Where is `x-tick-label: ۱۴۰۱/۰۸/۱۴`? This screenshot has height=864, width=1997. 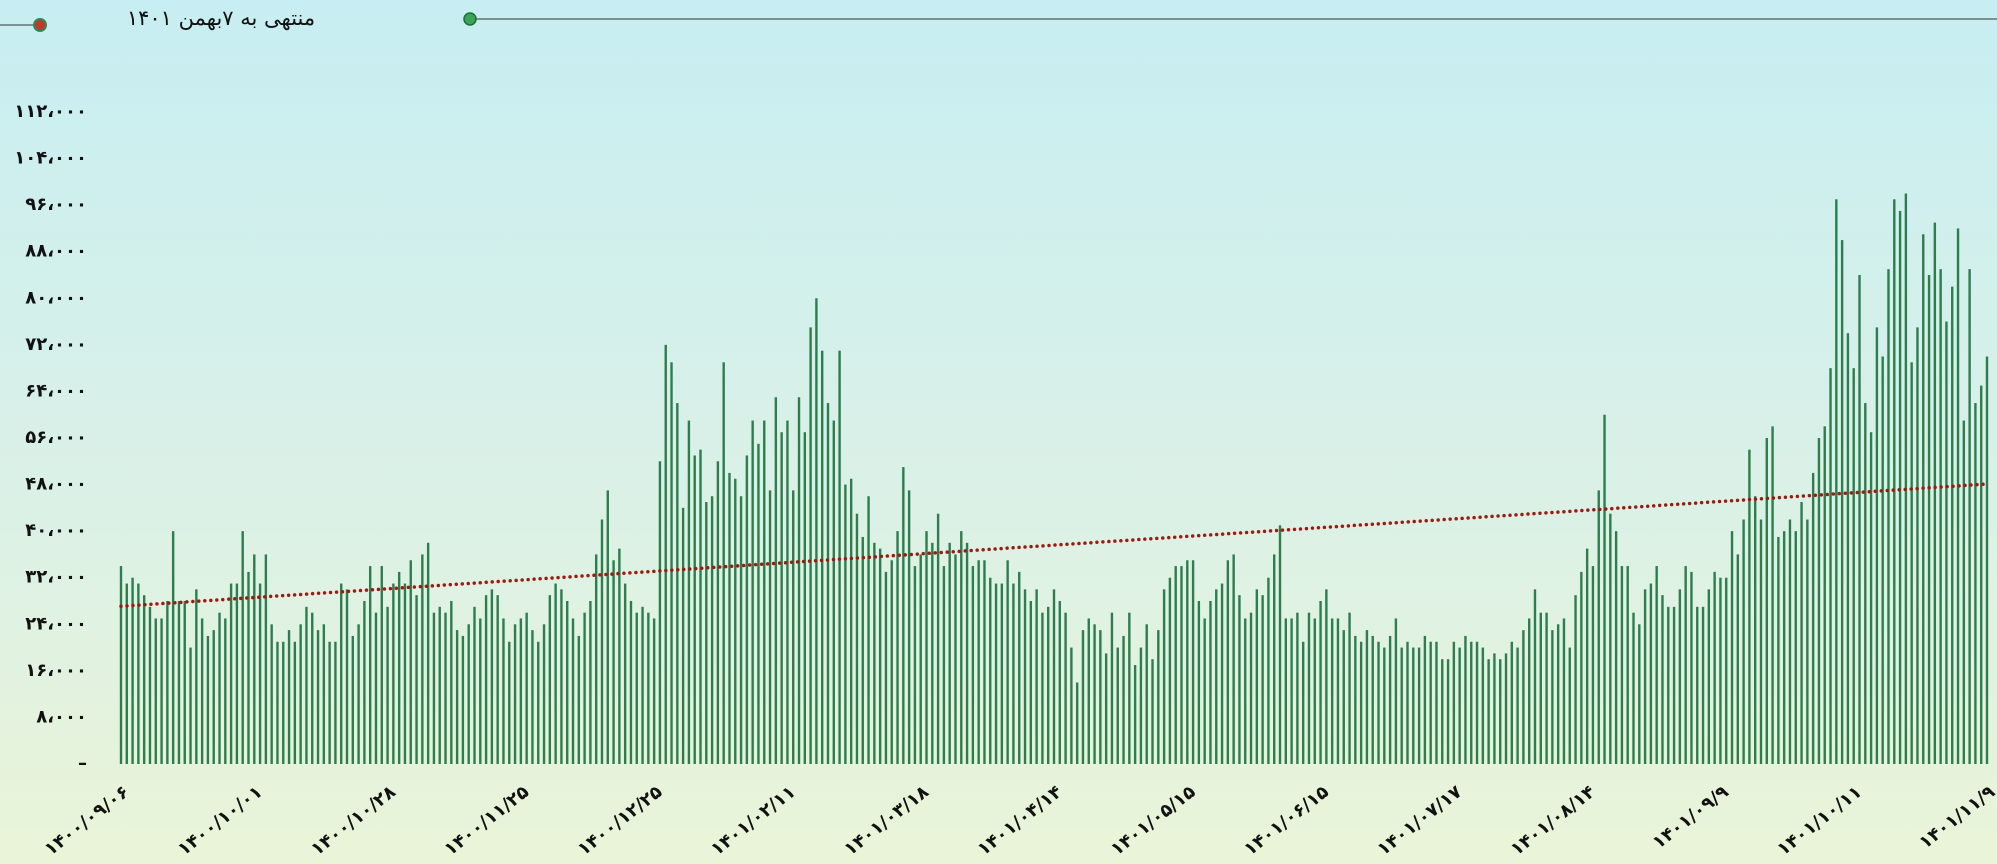
x-tick-label: ۱۴۰۱/۰۸/۱۴ is located at coordinates (1553, 820).